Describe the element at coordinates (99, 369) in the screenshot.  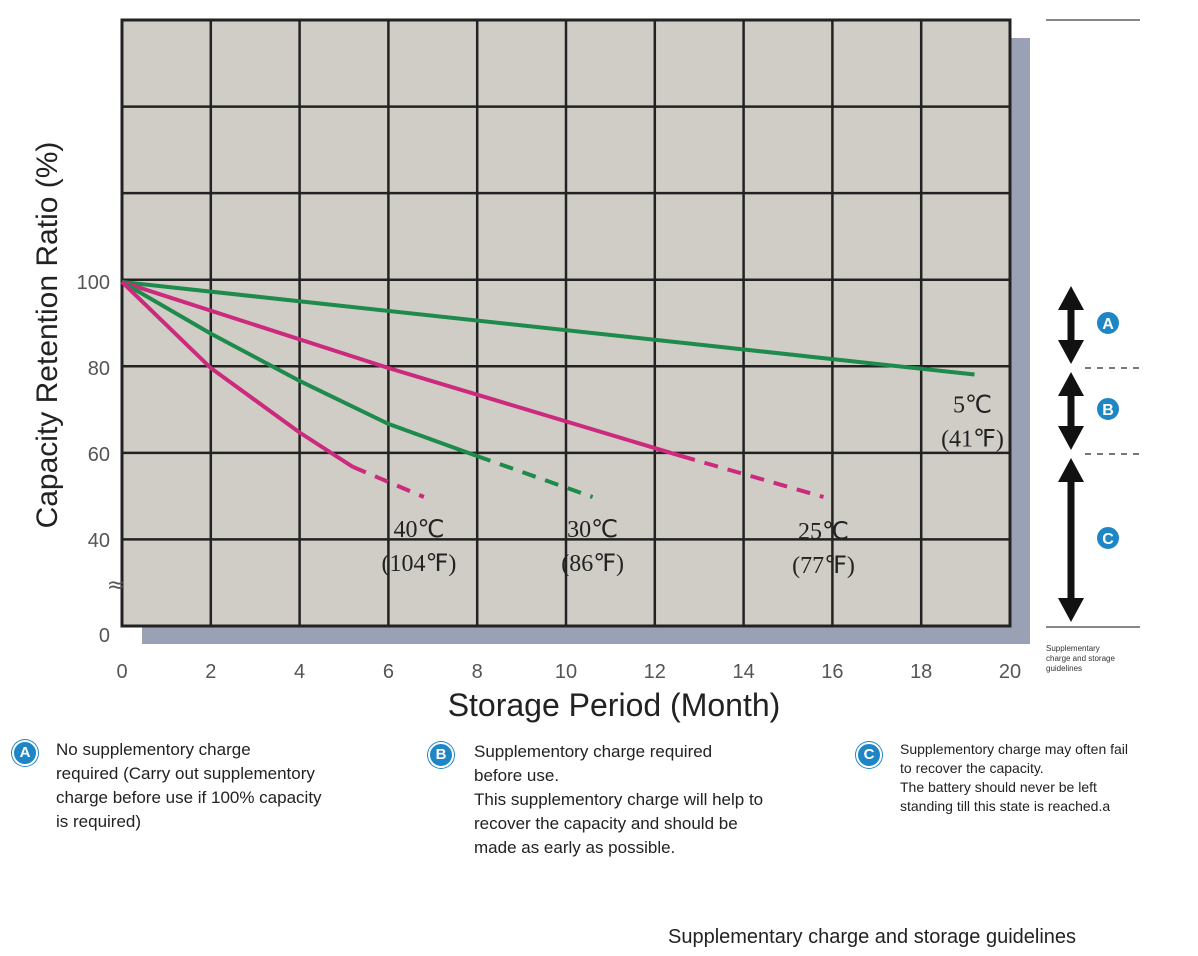
I see `y-tick-label: 80` at that location.